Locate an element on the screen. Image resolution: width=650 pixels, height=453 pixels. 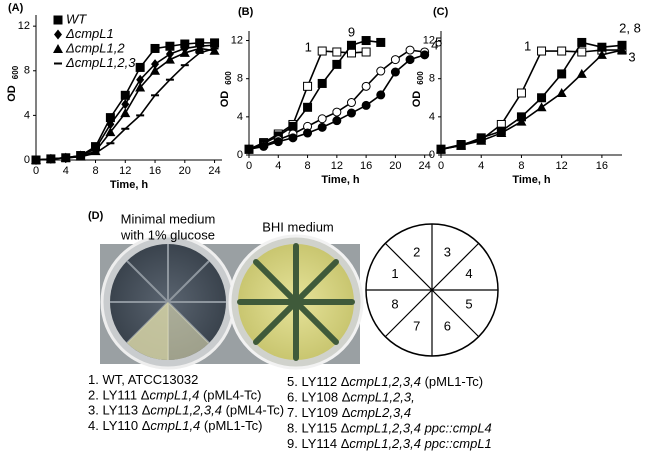
strain-text: 3. LY113 Δ is located at coordinates (119, 410).